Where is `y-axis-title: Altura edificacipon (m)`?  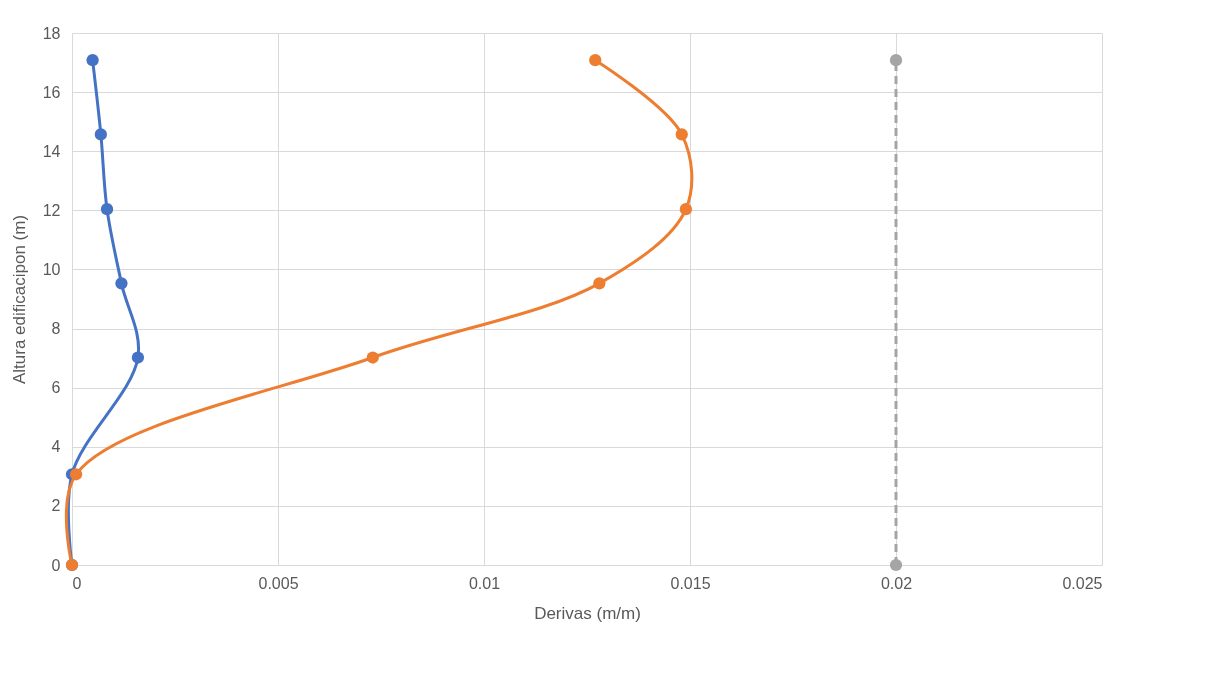 y-axis-title: Altura edificacipon (m) is located at coordinates (19, 299).